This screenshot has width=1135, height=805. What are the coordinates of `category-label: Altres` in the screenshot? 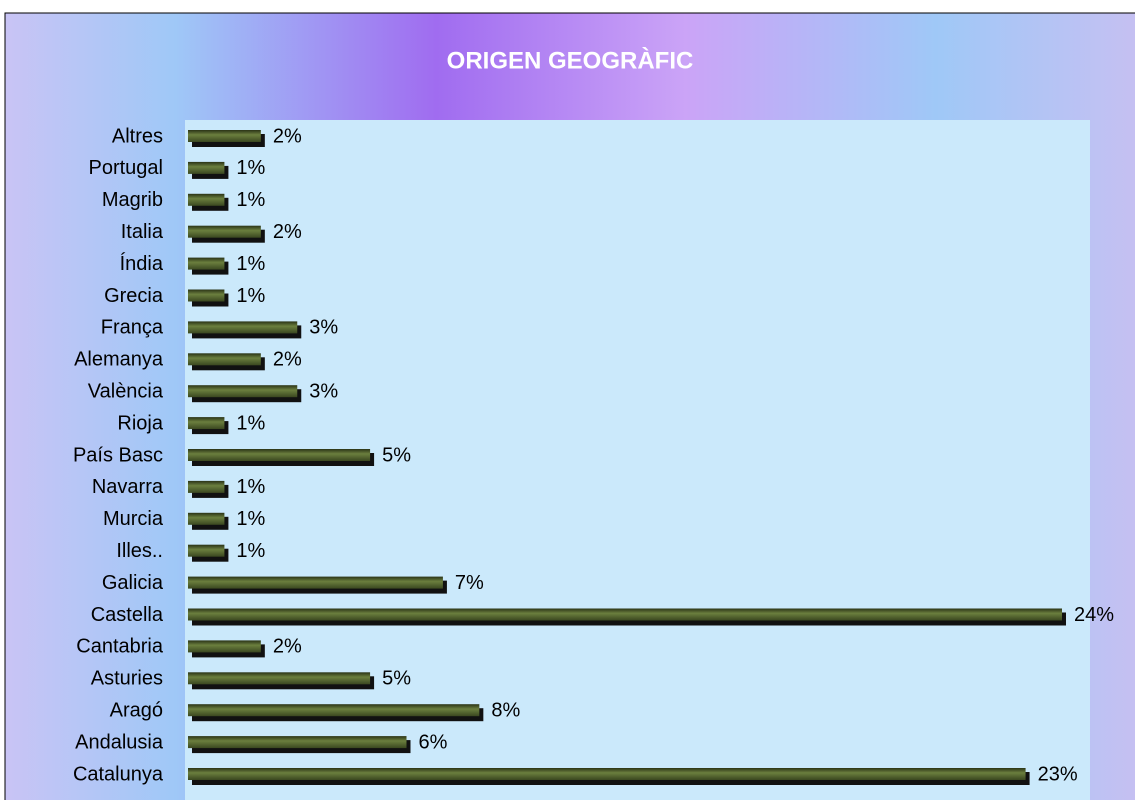 It's located at (137, 136).